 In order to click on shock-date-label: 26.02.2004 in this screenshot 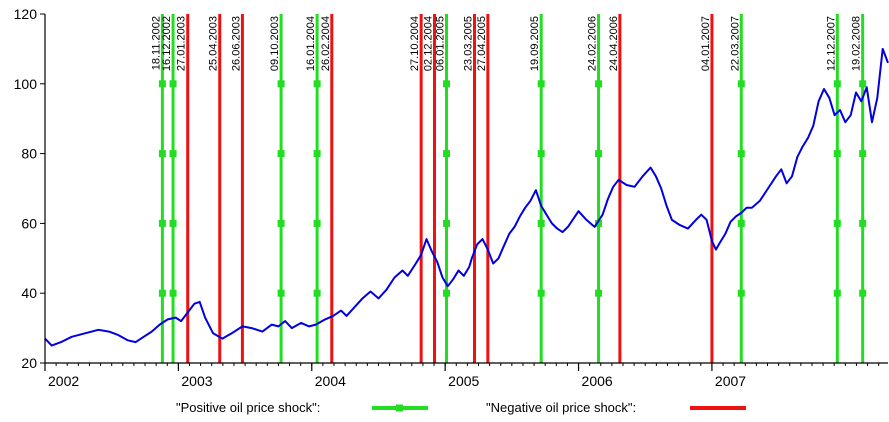, I will do `click(326, 43)`.